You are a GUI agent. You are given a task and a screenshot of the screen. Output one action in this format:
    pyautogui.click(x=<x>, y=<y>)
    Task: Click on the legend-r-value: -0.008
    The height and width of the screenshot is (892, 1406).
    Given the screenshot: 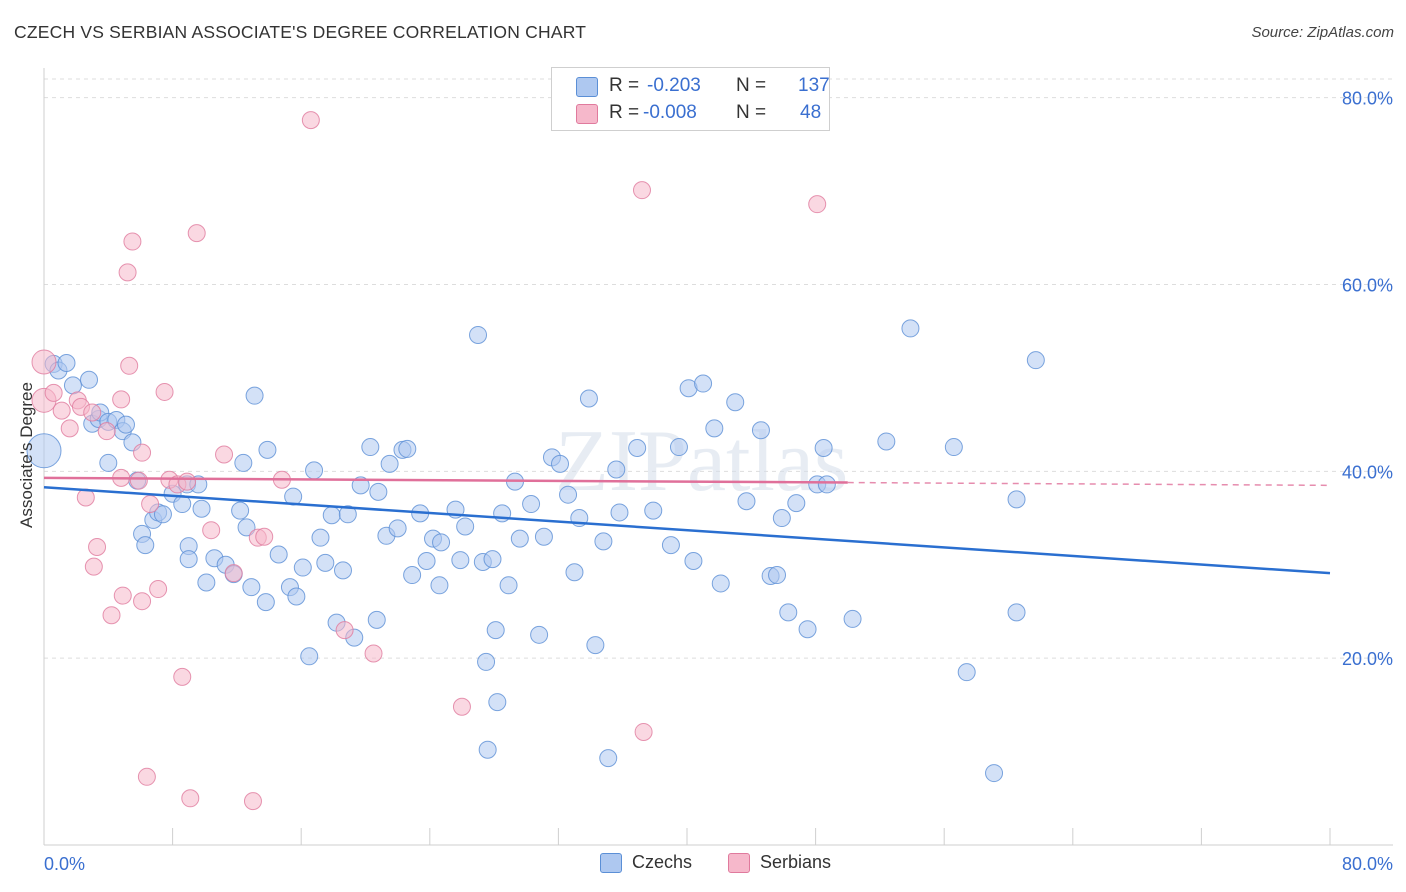 What is the action you would take?
    pyautogui.click(x=670, y=112)
    